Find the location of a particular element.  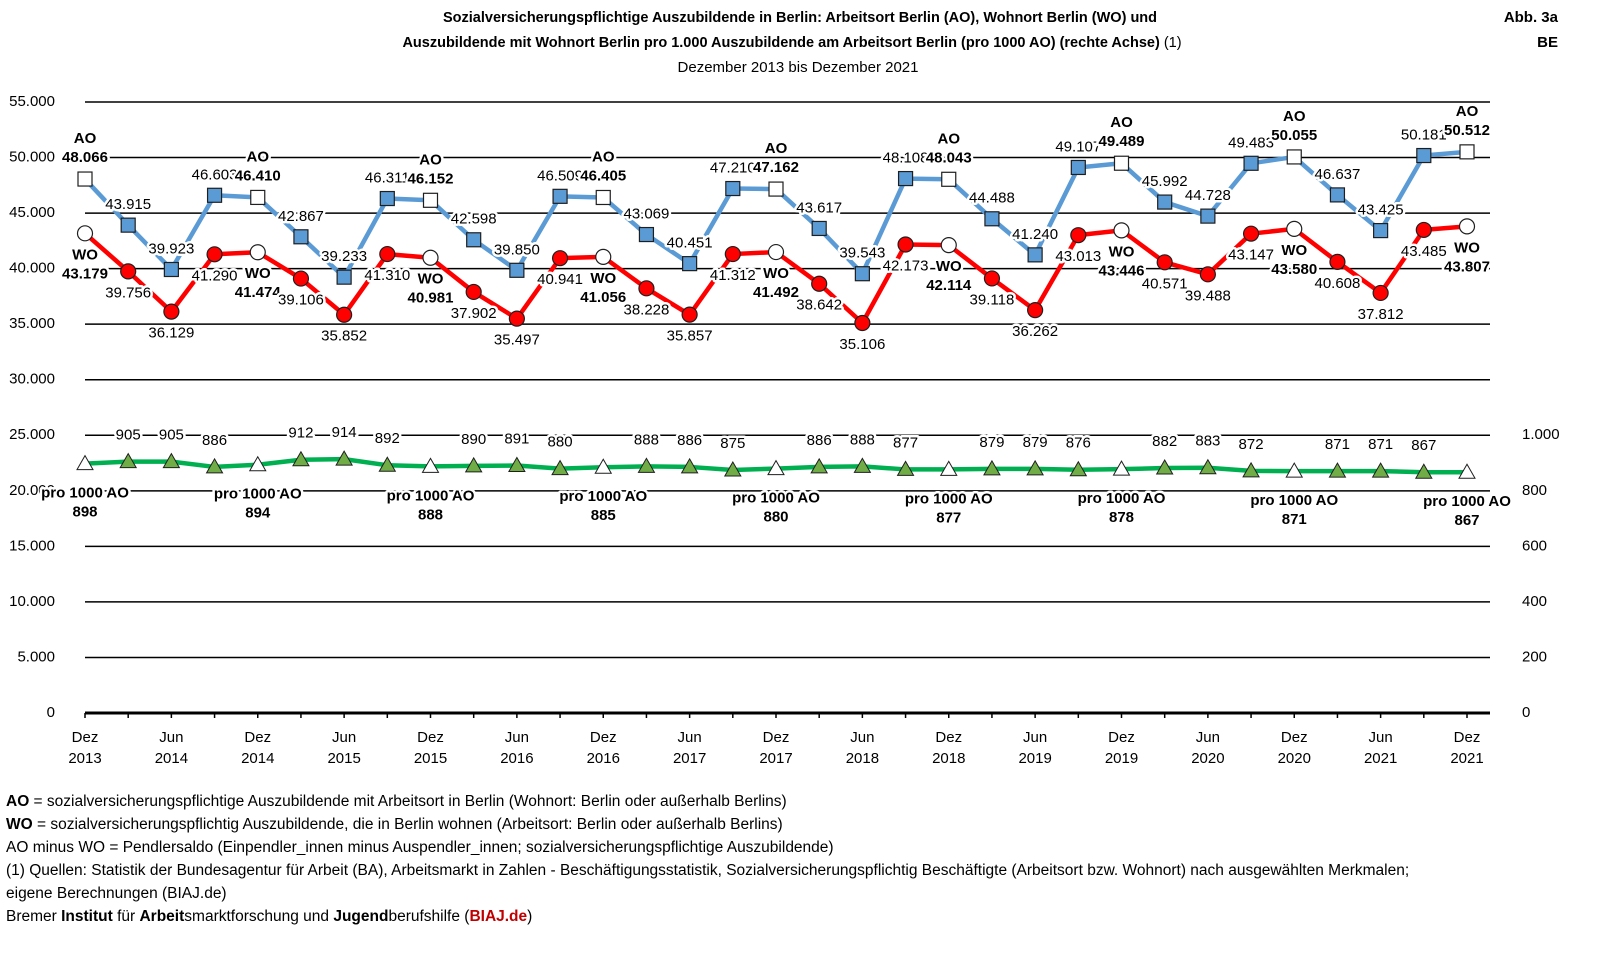

footnote-text: smarktforschung und is located at coordinates (259, 916).